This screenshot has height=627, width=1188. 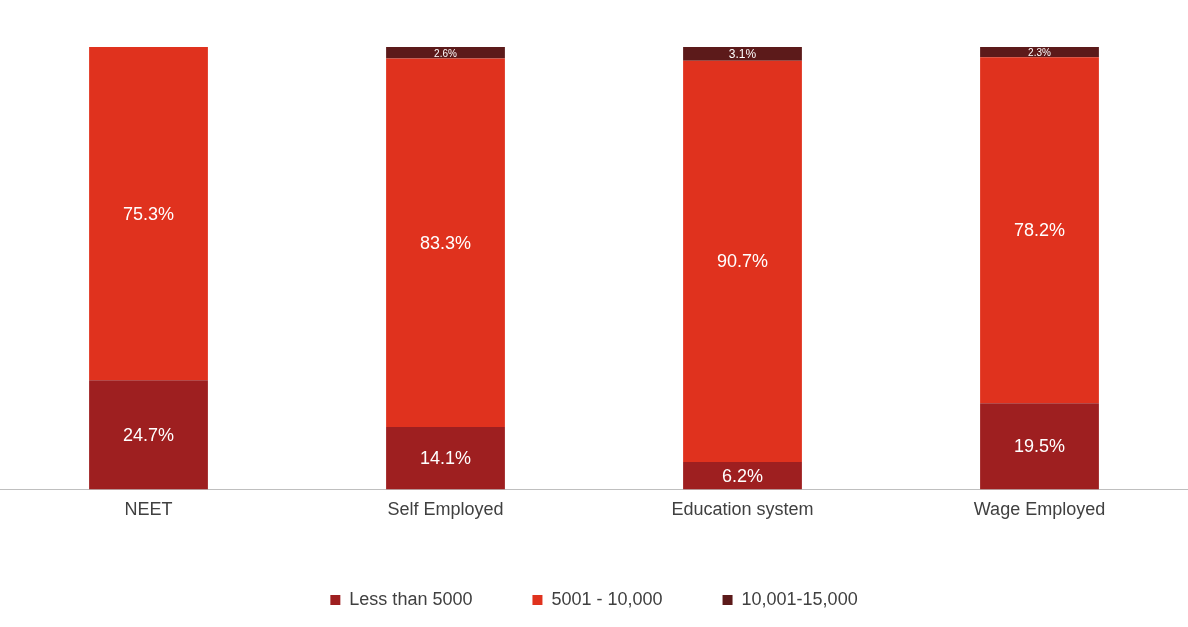 I want to click on data-label: 75.3%, so click(x=148, y=213).